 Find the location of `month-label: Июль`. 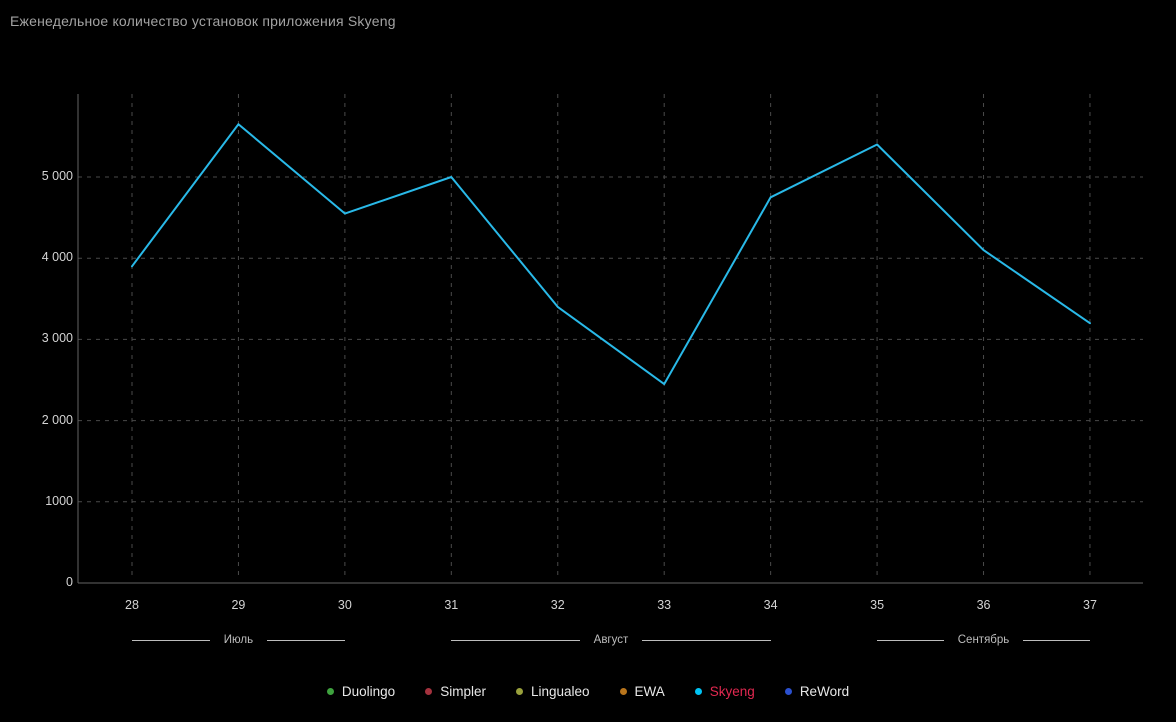

month-label: Июль is located at coordinates (238, 640).